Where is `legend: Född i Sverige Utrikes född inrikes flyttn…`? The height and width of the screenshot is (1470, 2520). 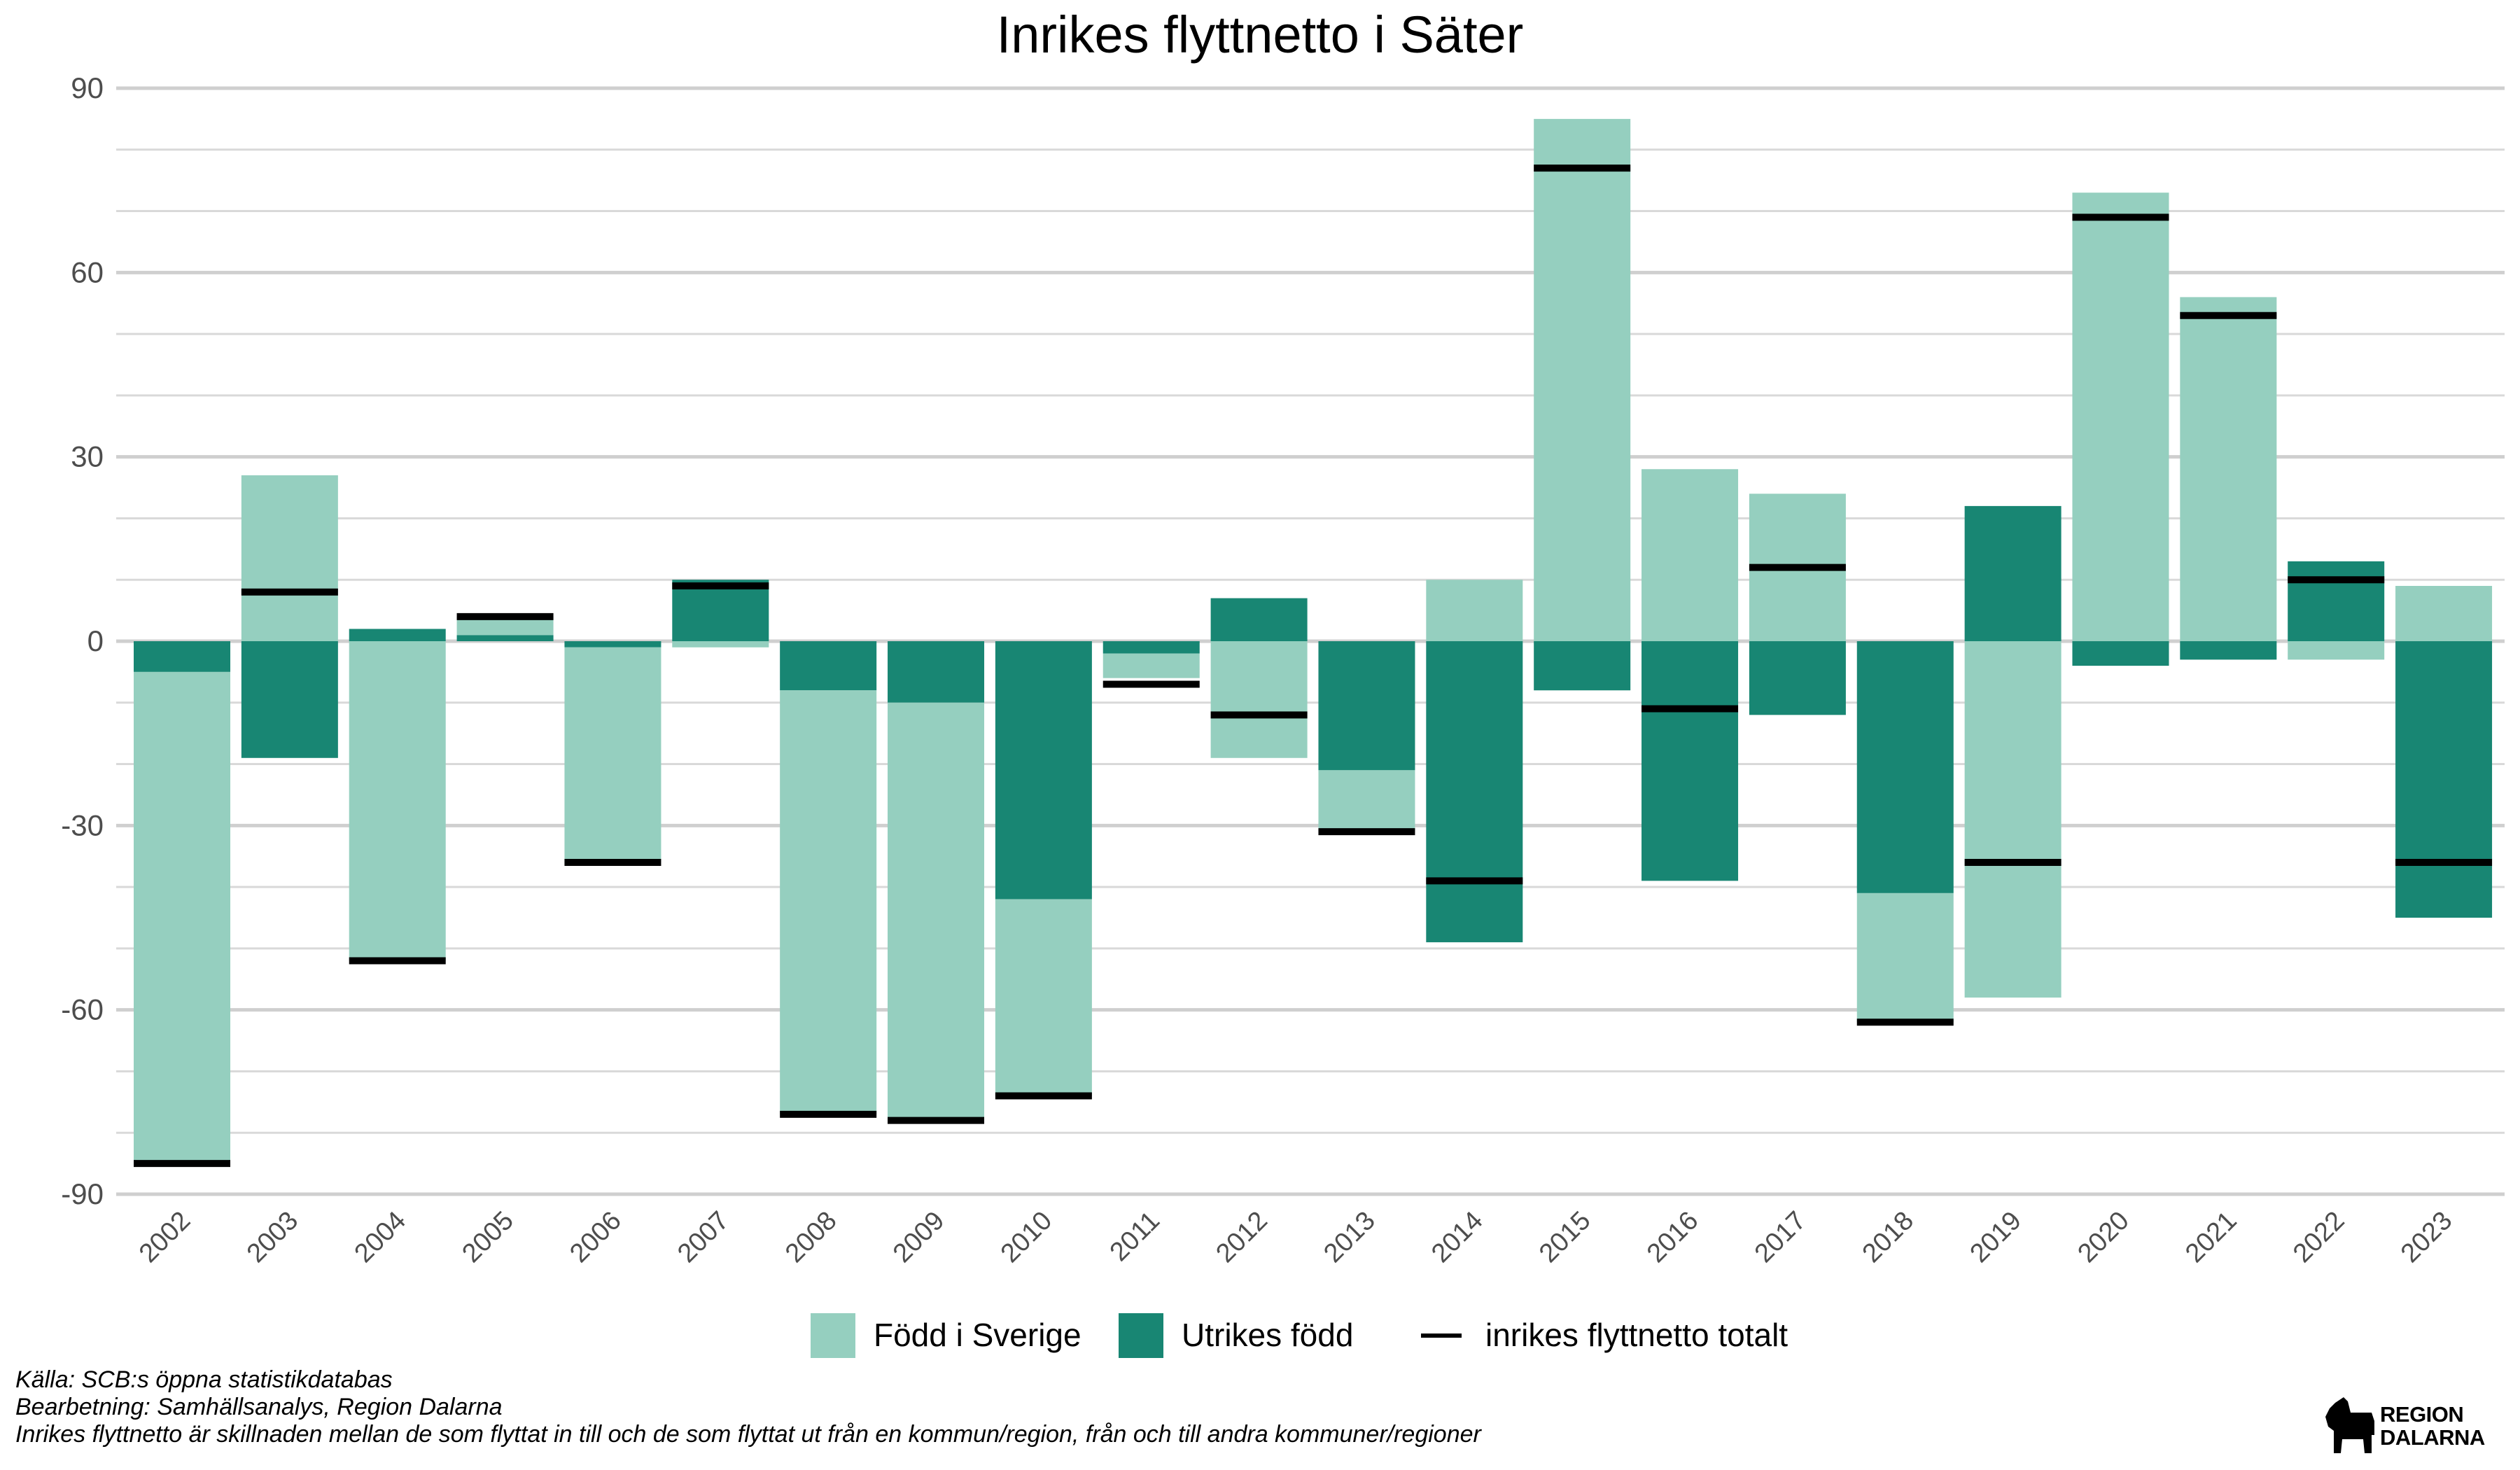
legend: Född i Sverige Utrikes född inrikes flyttn… is located at coordinates (1299, 1335).